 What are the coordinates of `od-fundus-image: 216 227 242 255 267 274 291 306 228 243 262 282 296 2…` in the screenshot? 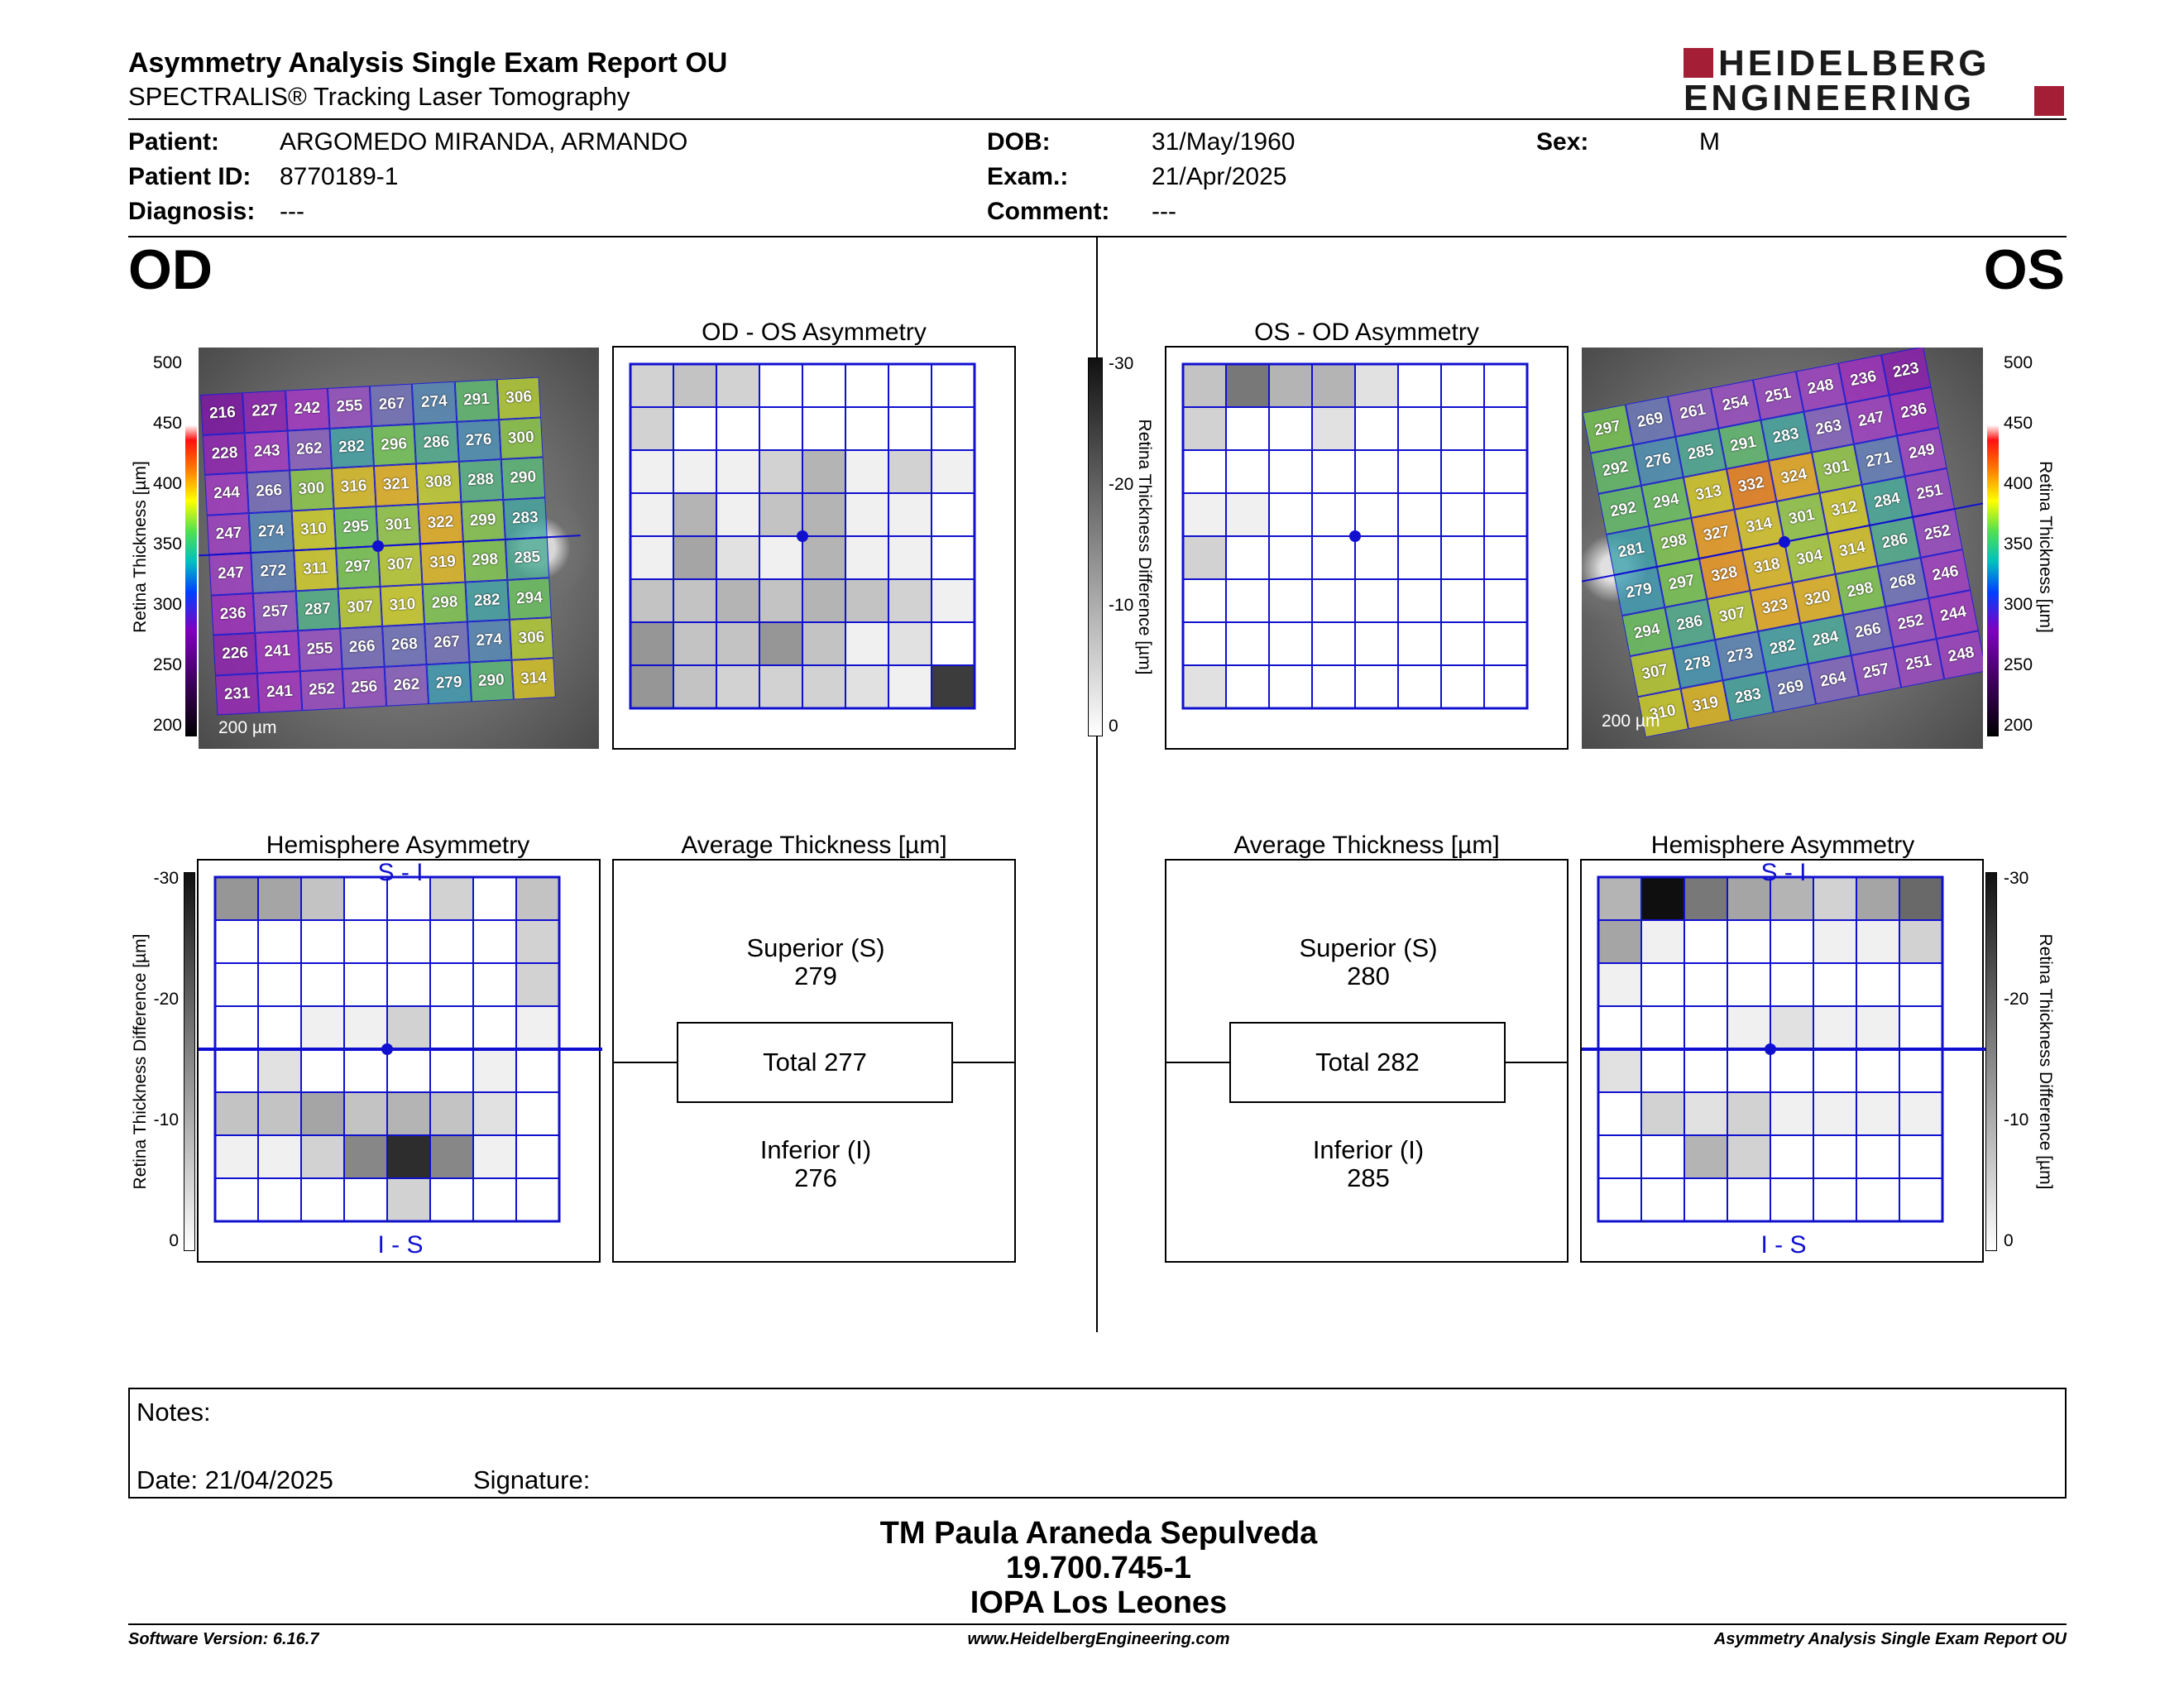 It's located at (399, 548).